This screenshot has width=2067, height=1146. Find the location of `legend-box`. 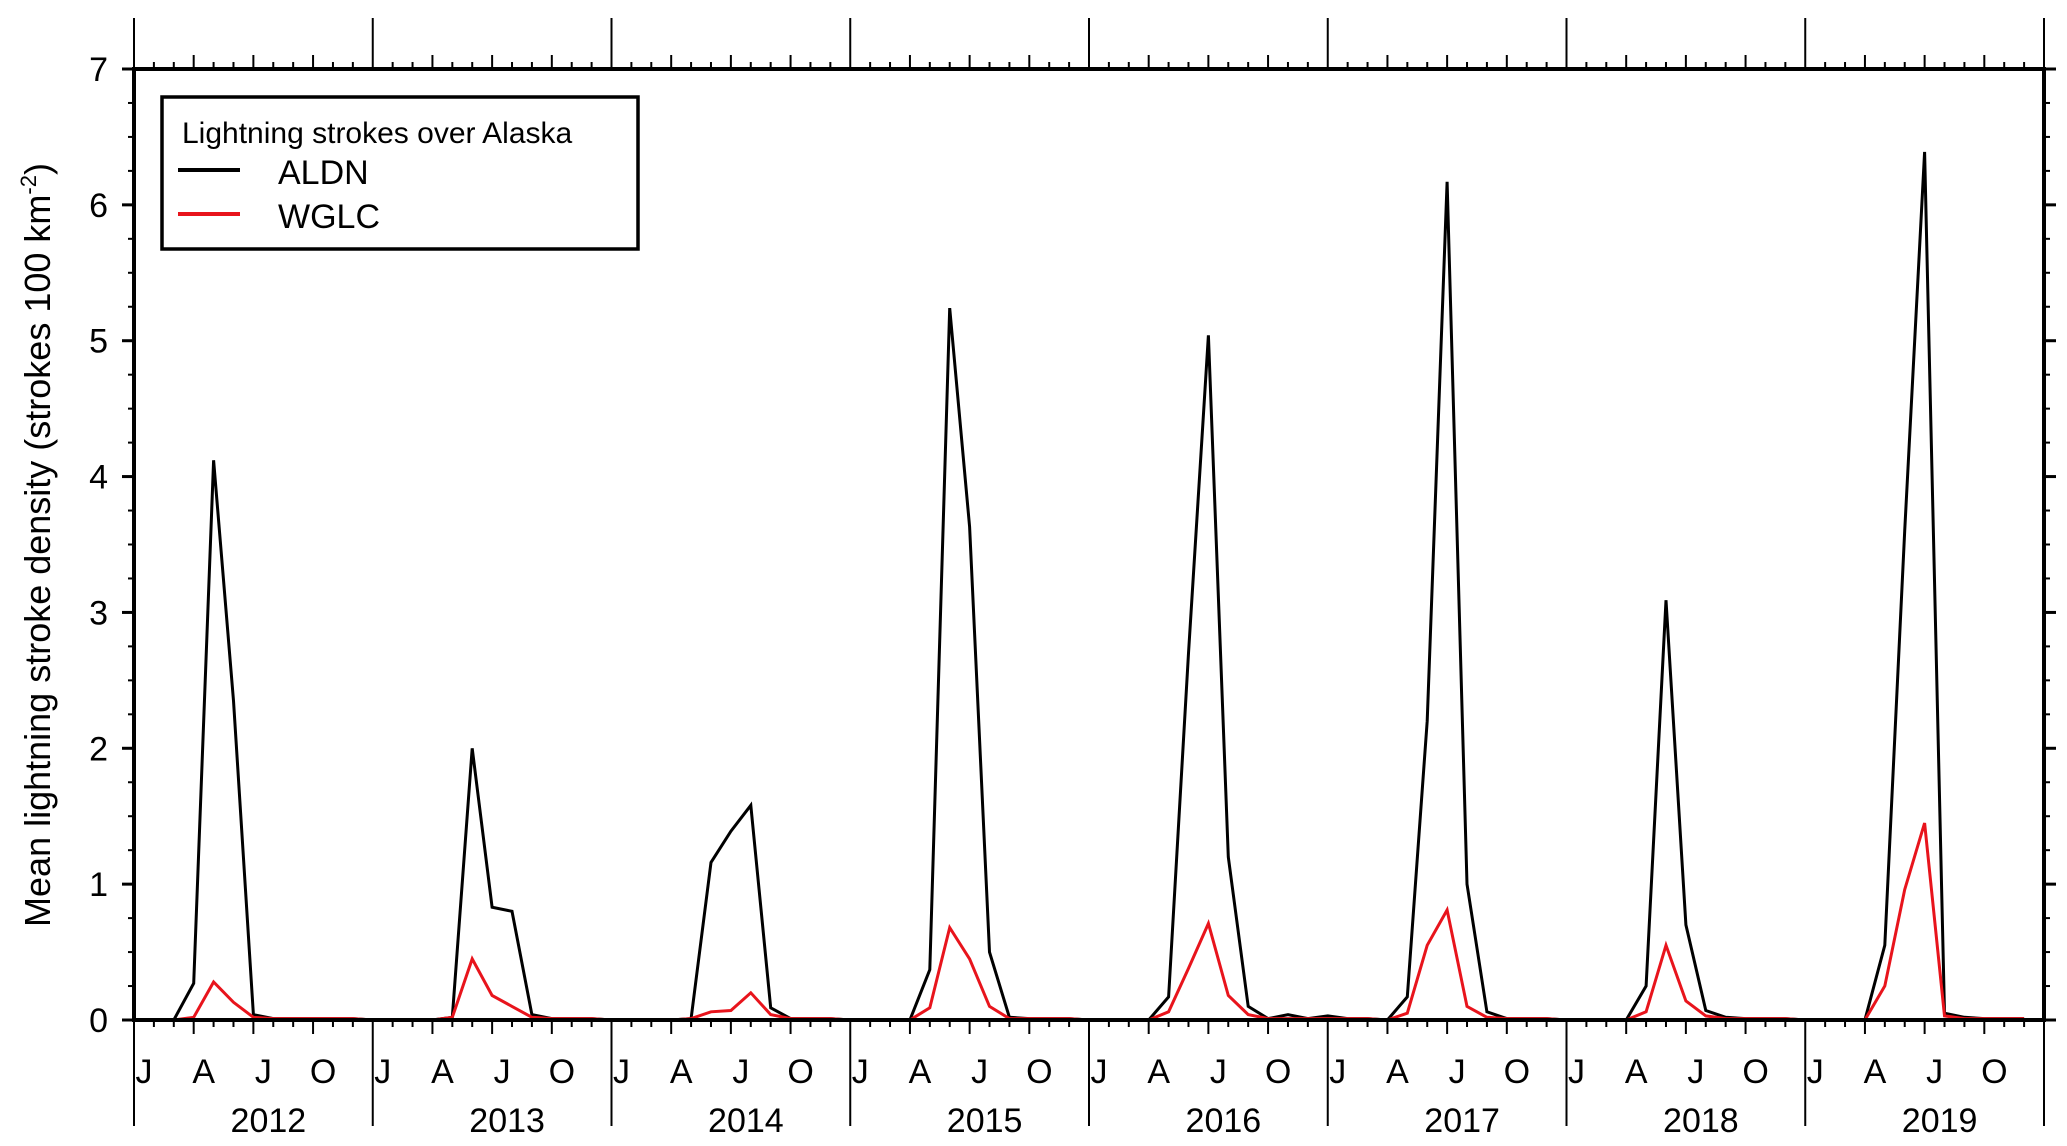

legend-box is located at coordinates (400, 173).